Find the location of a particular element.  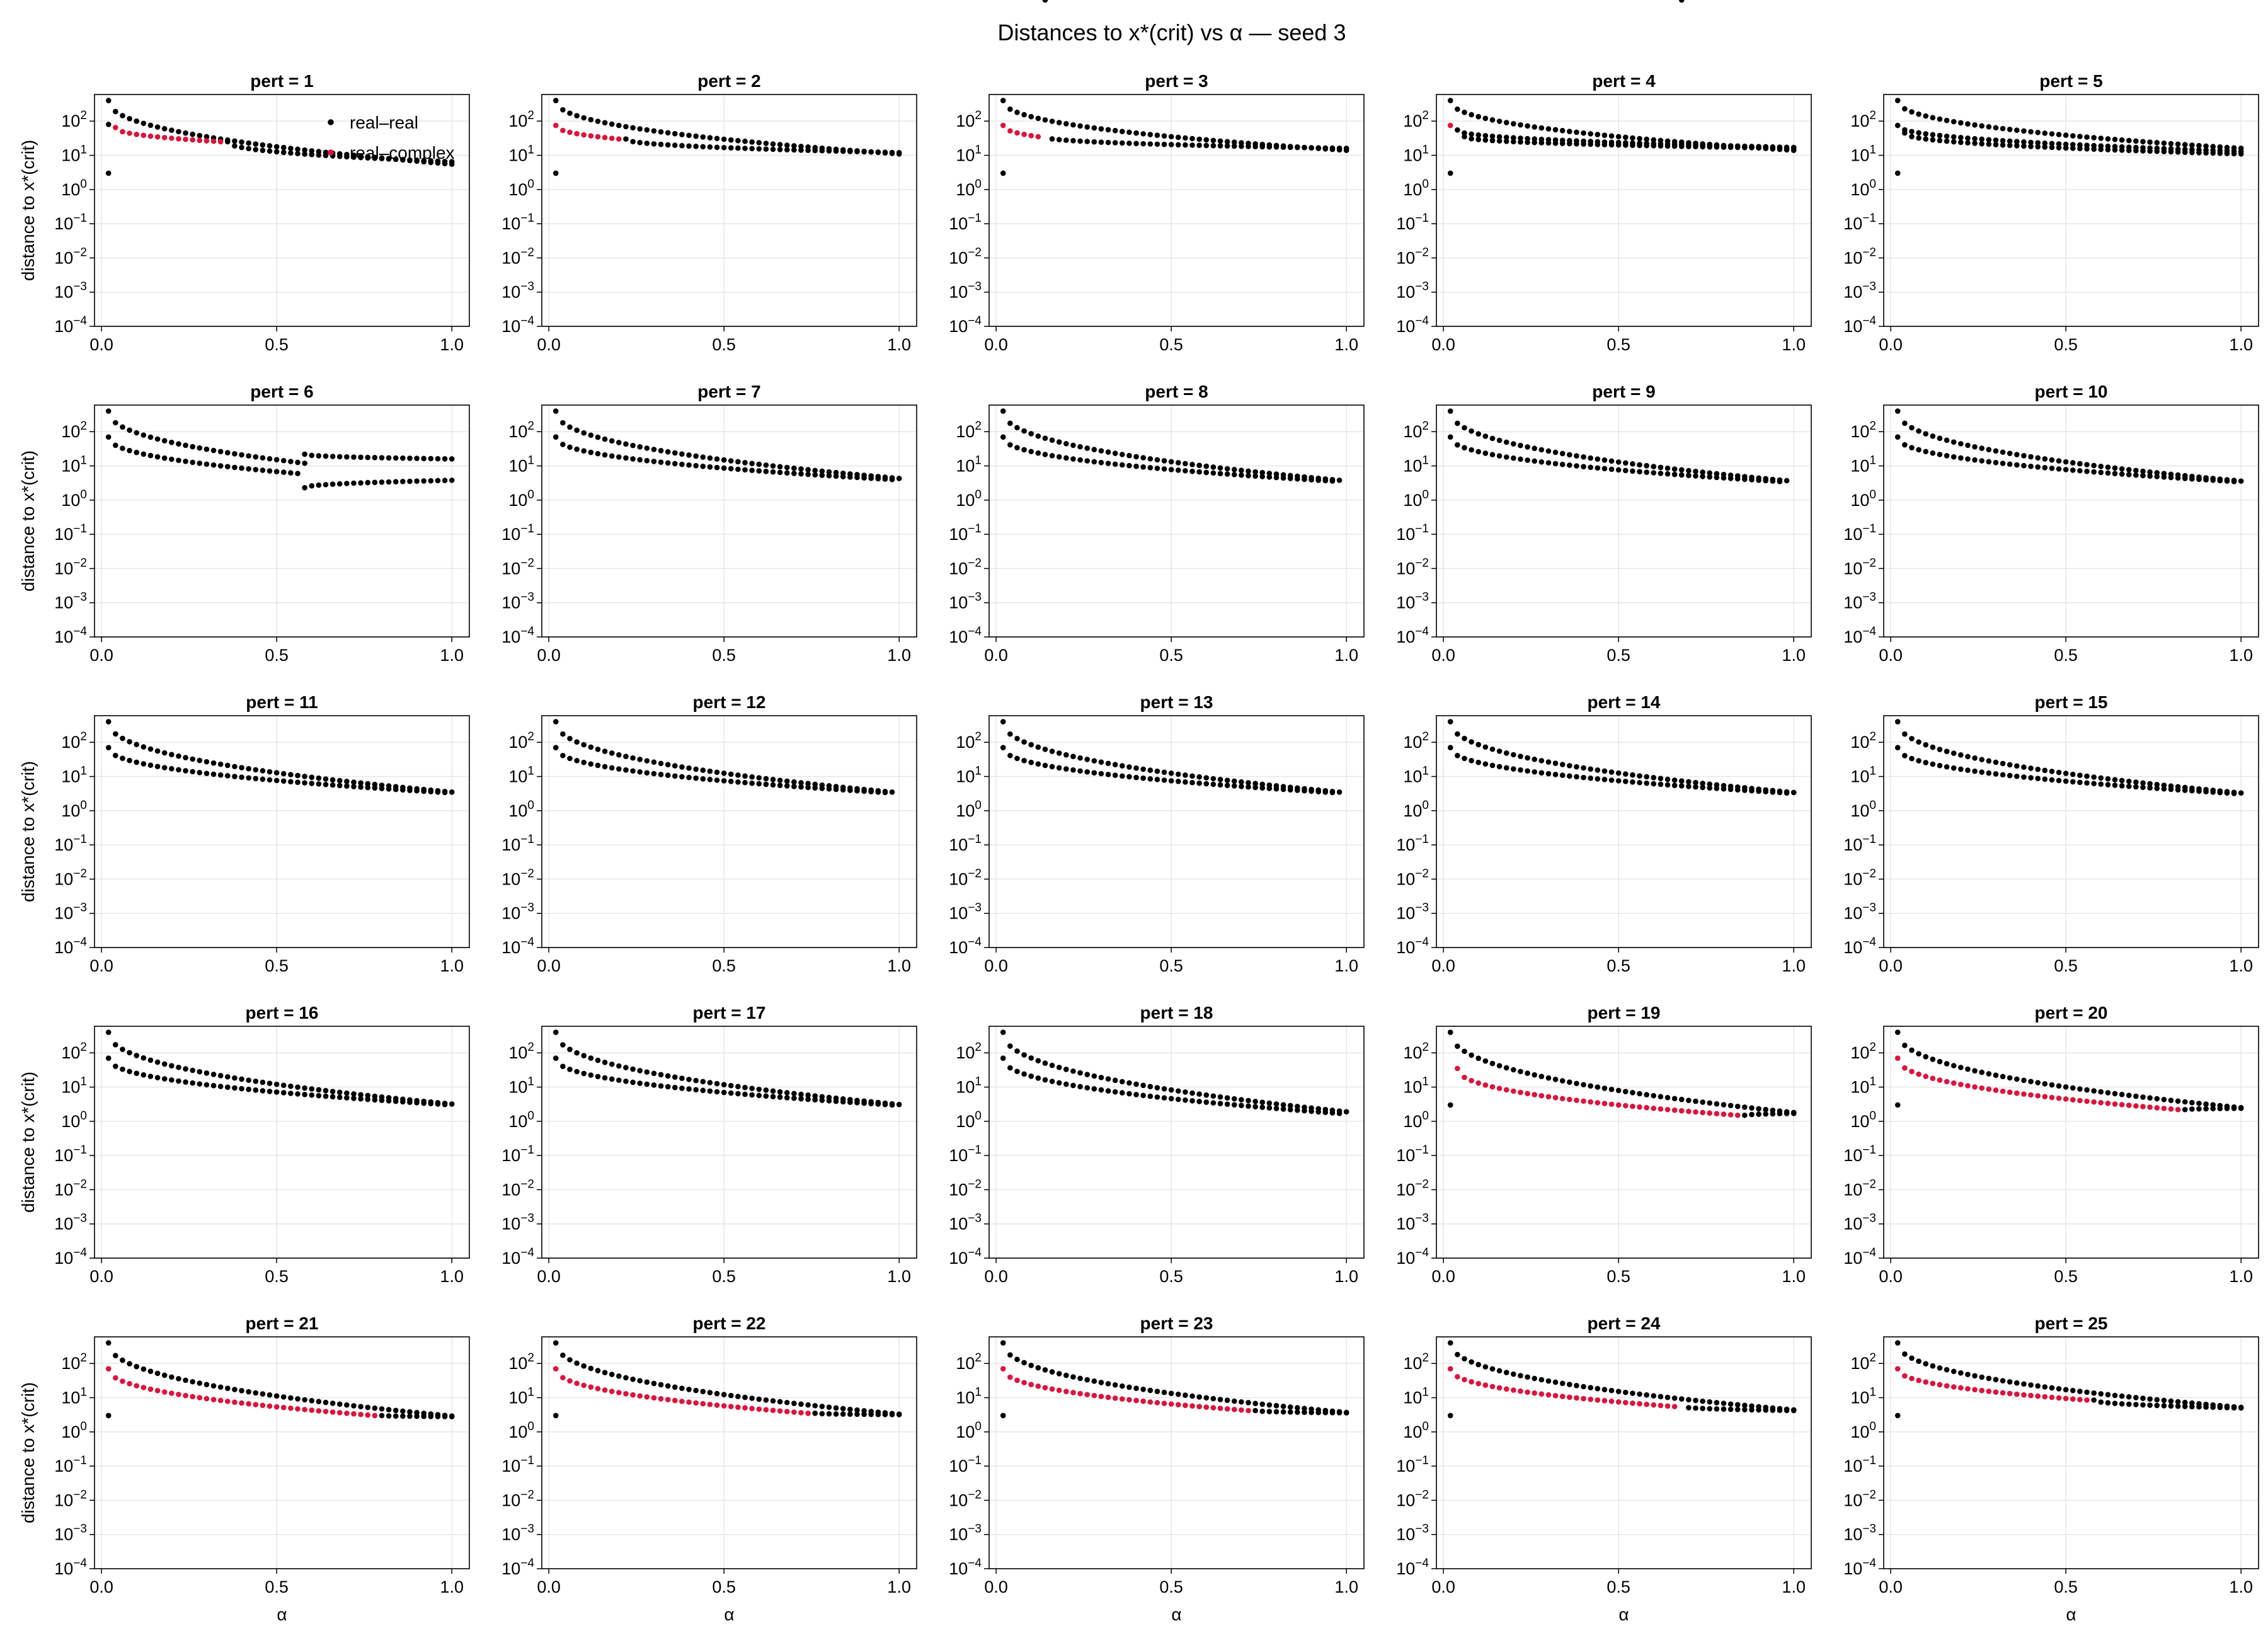

y-tick-label: 10⁻¹ is located at coordinates (1412, 1154).